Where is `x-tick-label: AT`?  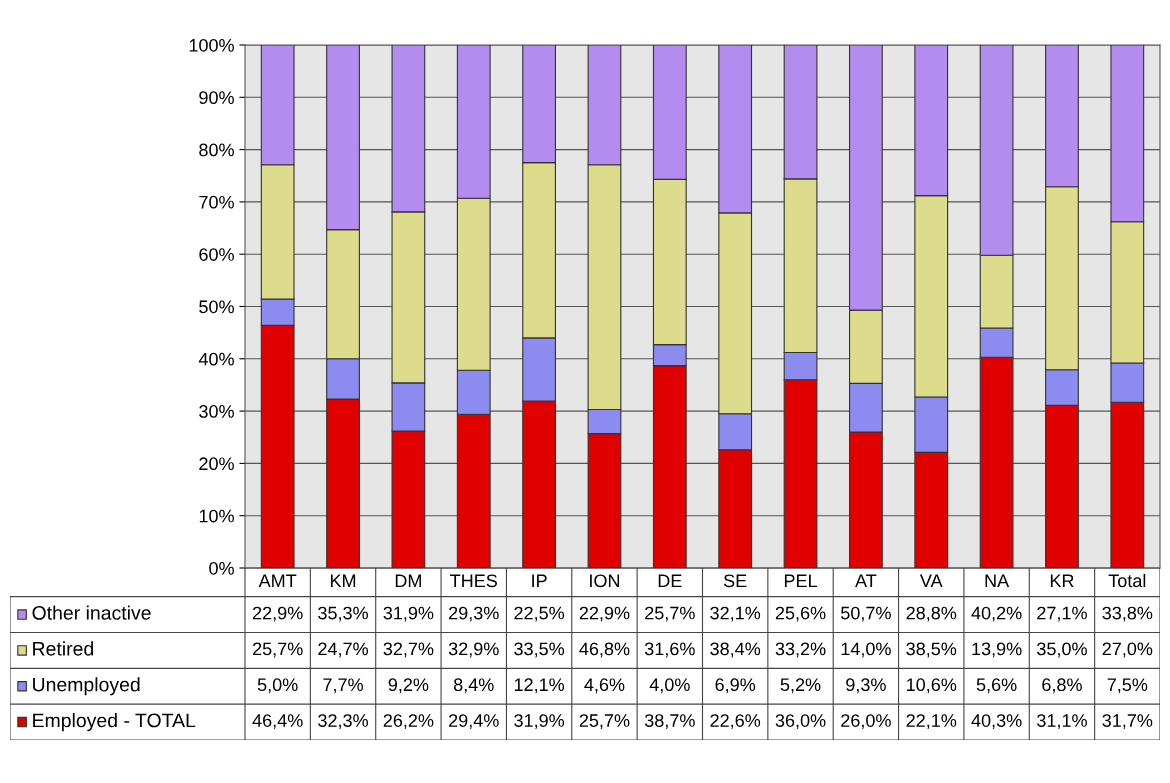 x-tick-label: AT is located at coordinates (866, 580).